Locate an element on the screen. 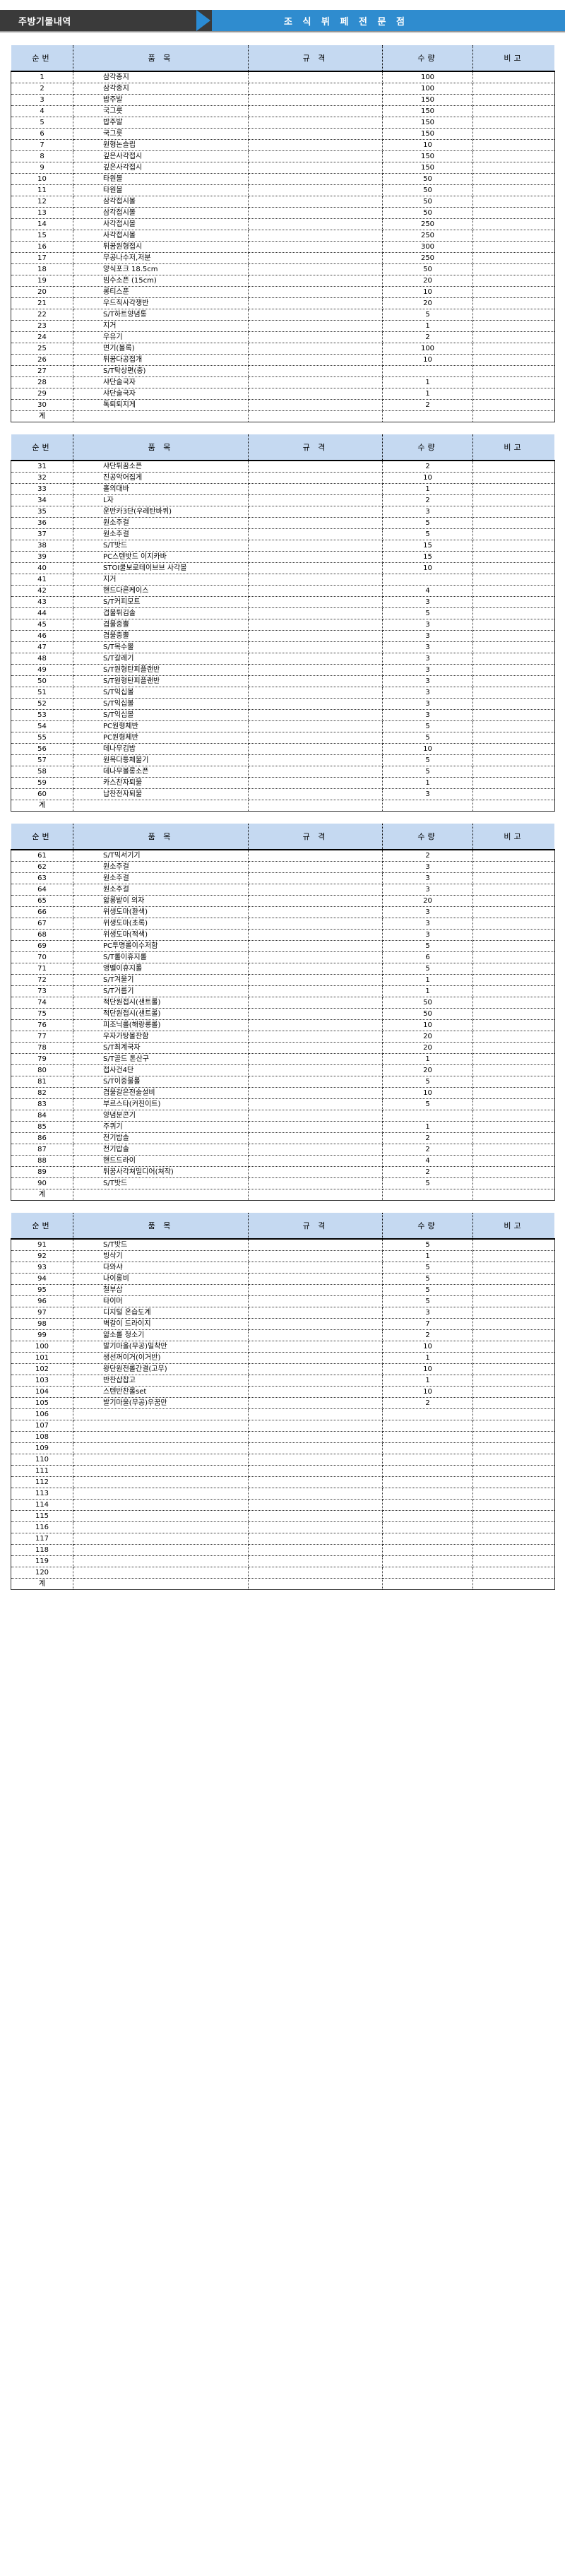 This screenshot has width=565, height=2576. table-row: 21 우드직사각쟁반 20 is located at coordinates (283, 303).